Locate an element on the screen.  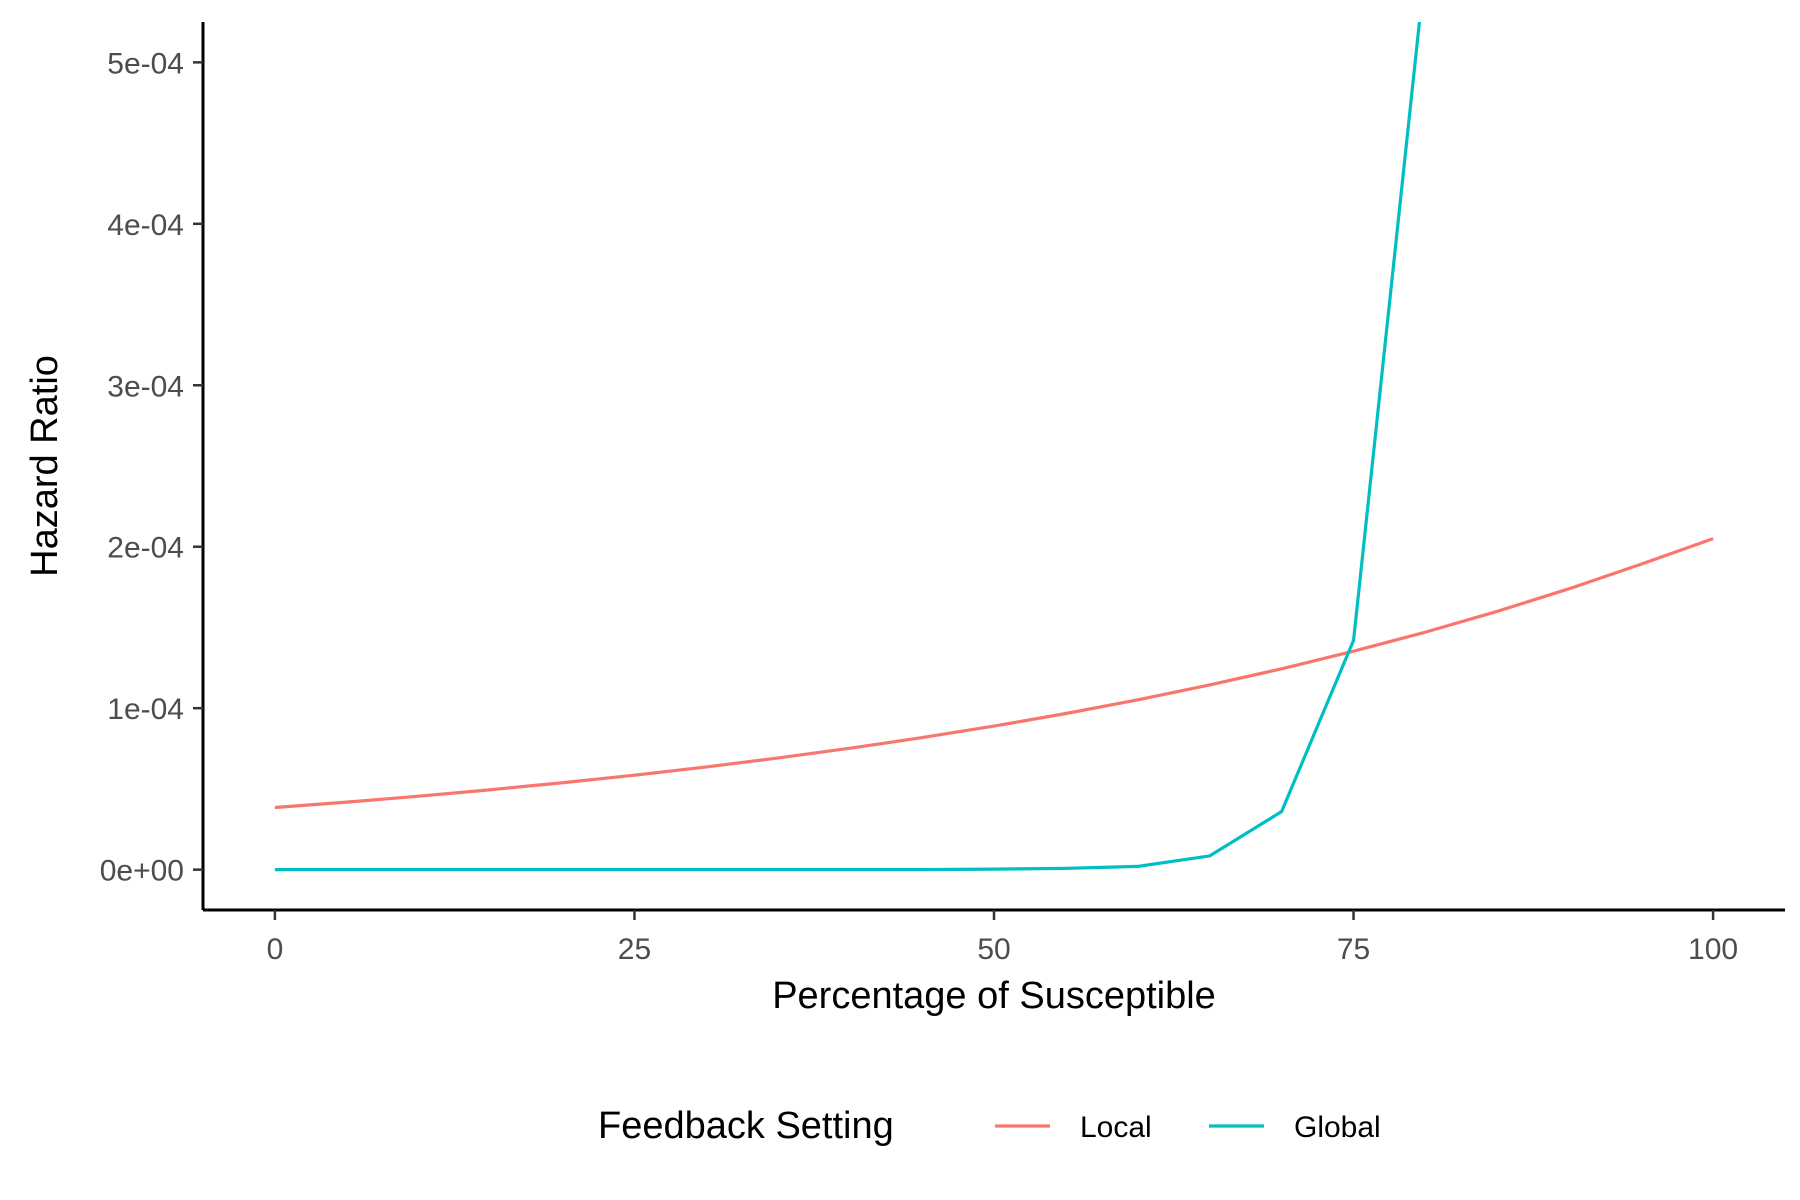
y-tick-label: 0e+00 is located at coordinates (142, 871).